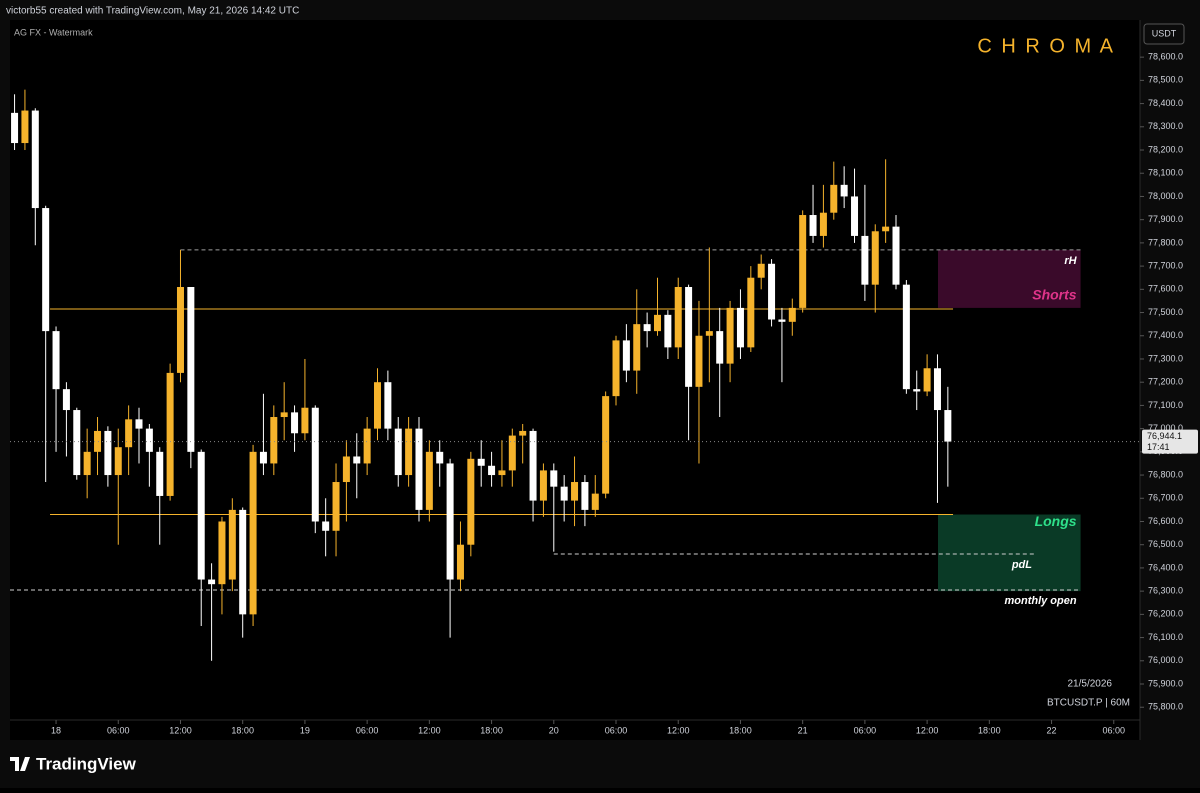  What do you see at coordinates (1165, 219) in the screenshot?
I see `y-tick-label: 77,900.0` at bounding box center [1165, 219].